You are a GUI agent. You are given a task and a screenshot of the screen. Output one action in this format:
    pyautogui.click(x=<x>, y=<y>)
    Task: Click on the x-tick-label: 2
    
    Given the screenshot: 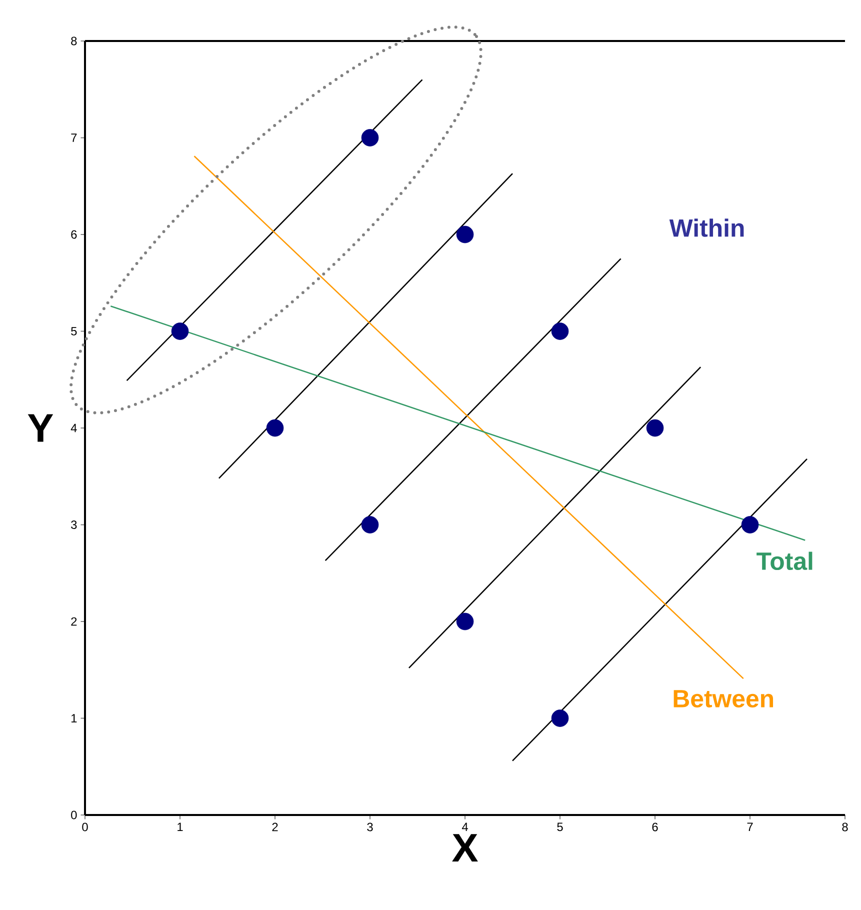 What is the action you would take?
    pyautogui.click(x=275, y=827)
    